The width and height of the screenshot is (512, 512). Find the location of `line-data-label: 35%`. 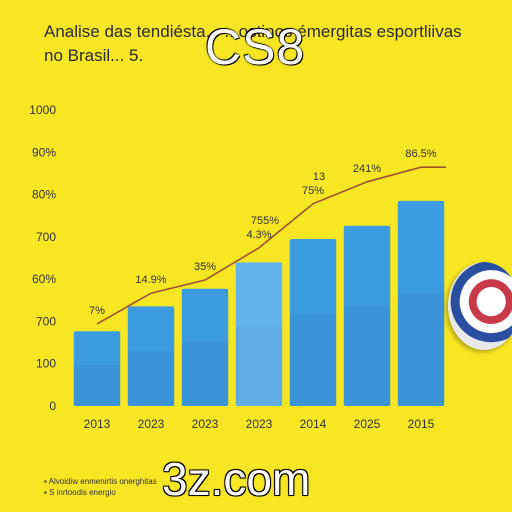

line-data-label: 35% is located at coordinates (205, 267).